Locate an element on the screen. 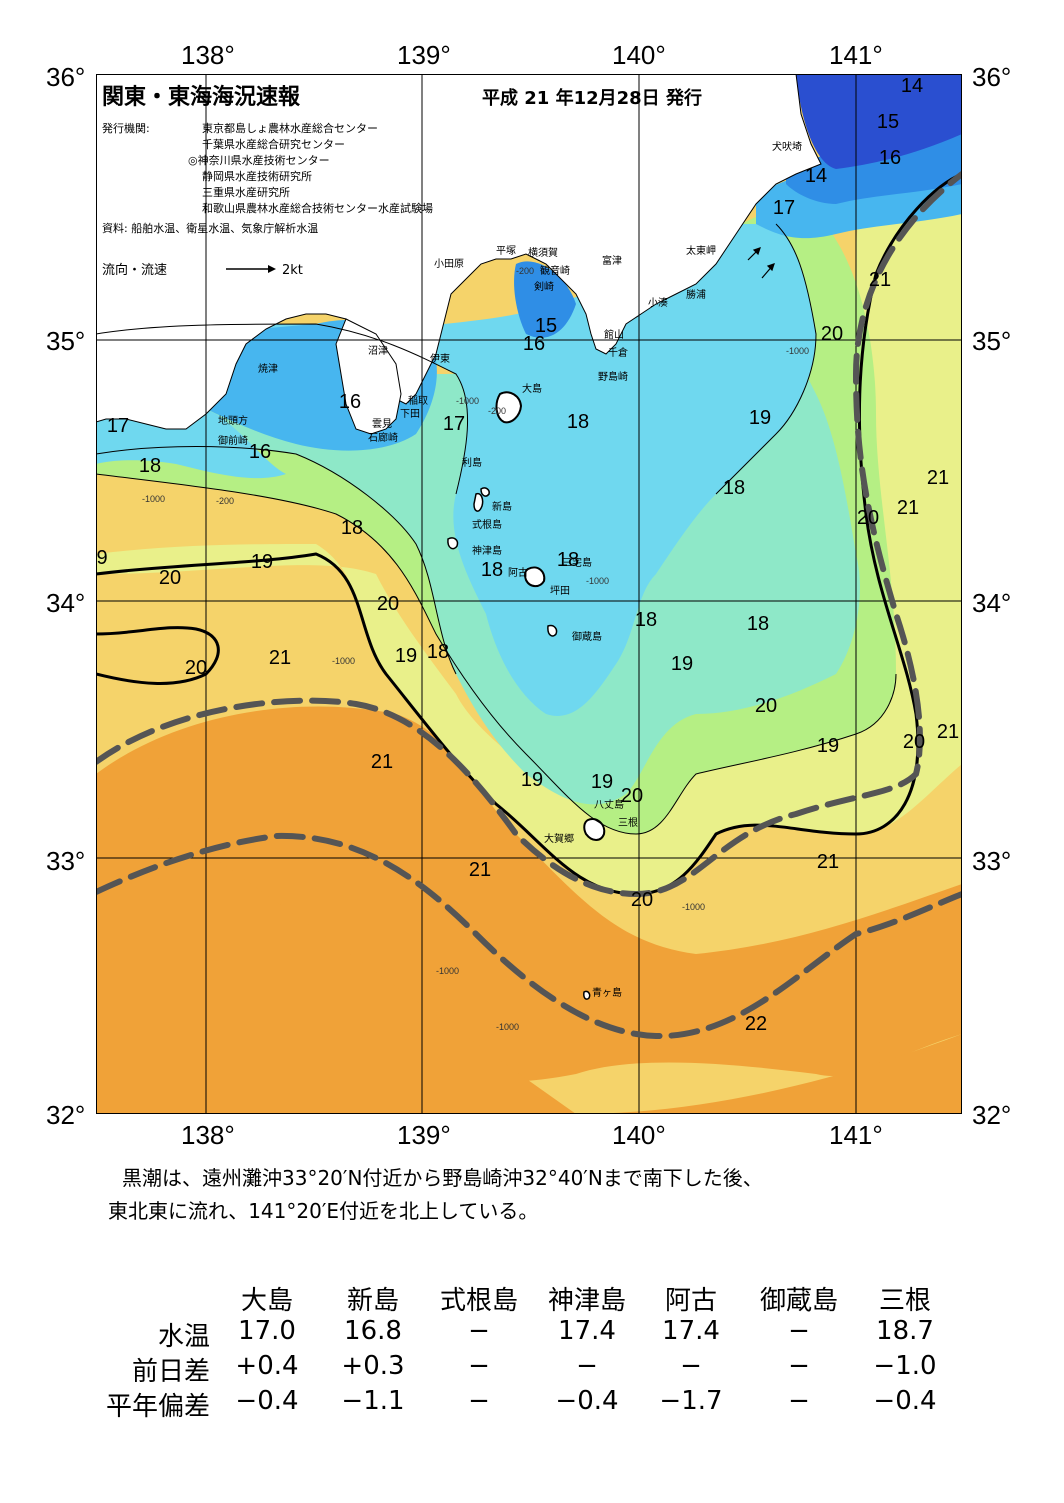 The width and height of the screenshot is (1064, 1503). publisher-4: 静岡県水産技術研究所 is located at coordinates (257, 176).